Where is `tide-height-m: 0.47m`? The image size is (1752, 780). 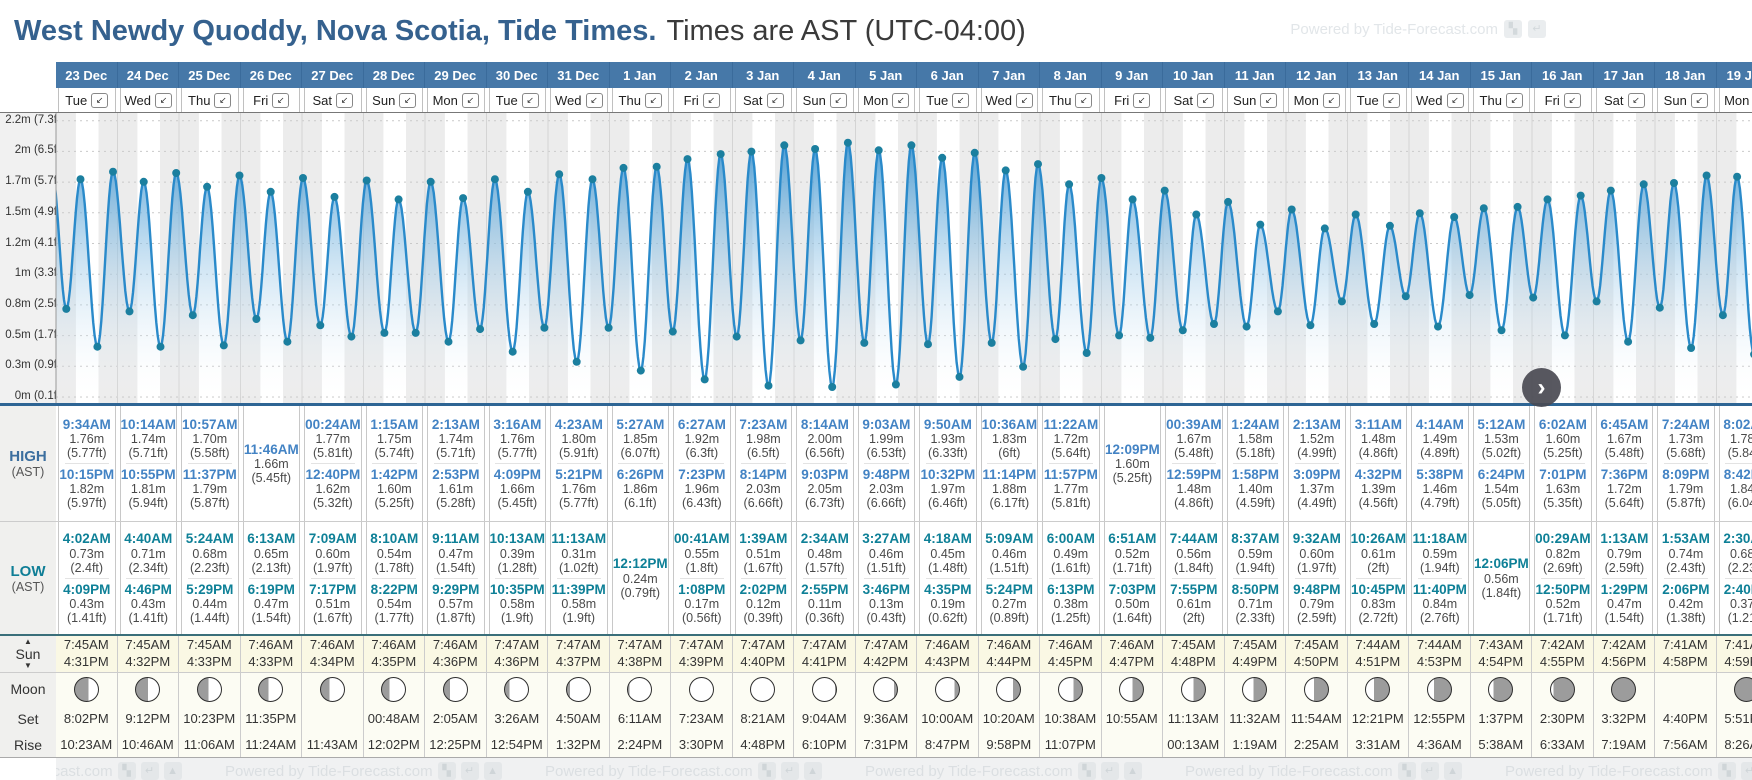
tide-height-m: 0.47m is located at coordinates (1624, 603).